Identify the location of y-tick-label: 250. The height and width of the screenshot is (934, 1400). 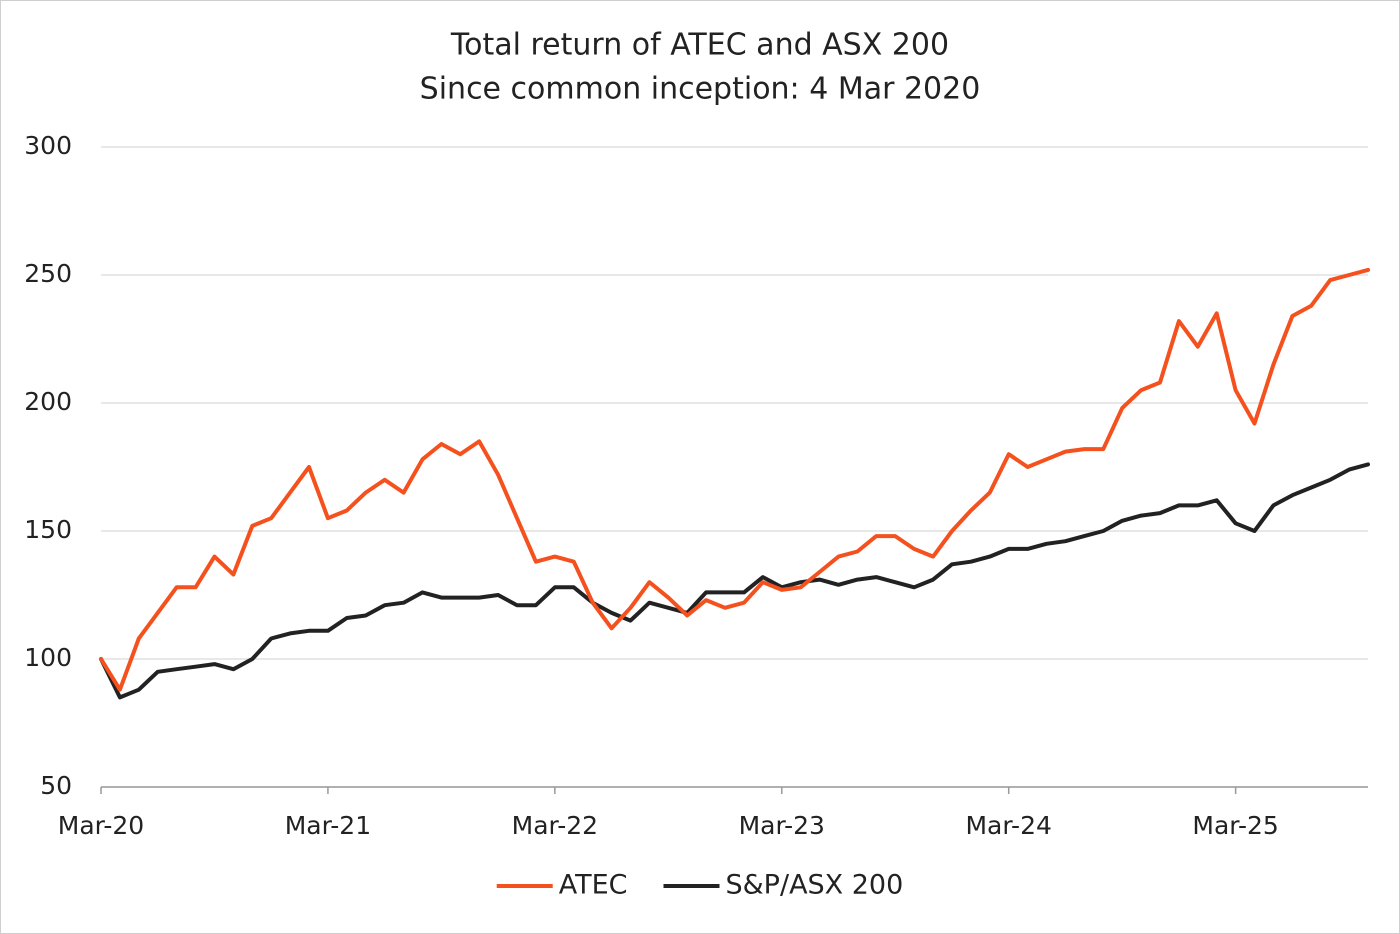
(48, 273).